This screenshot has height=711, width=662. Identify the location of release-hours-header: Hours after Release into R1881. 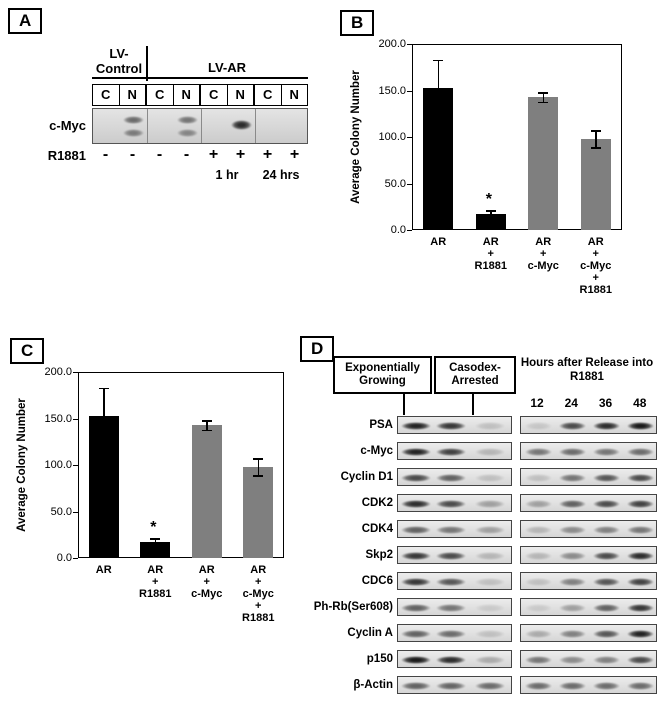
(587, 370).